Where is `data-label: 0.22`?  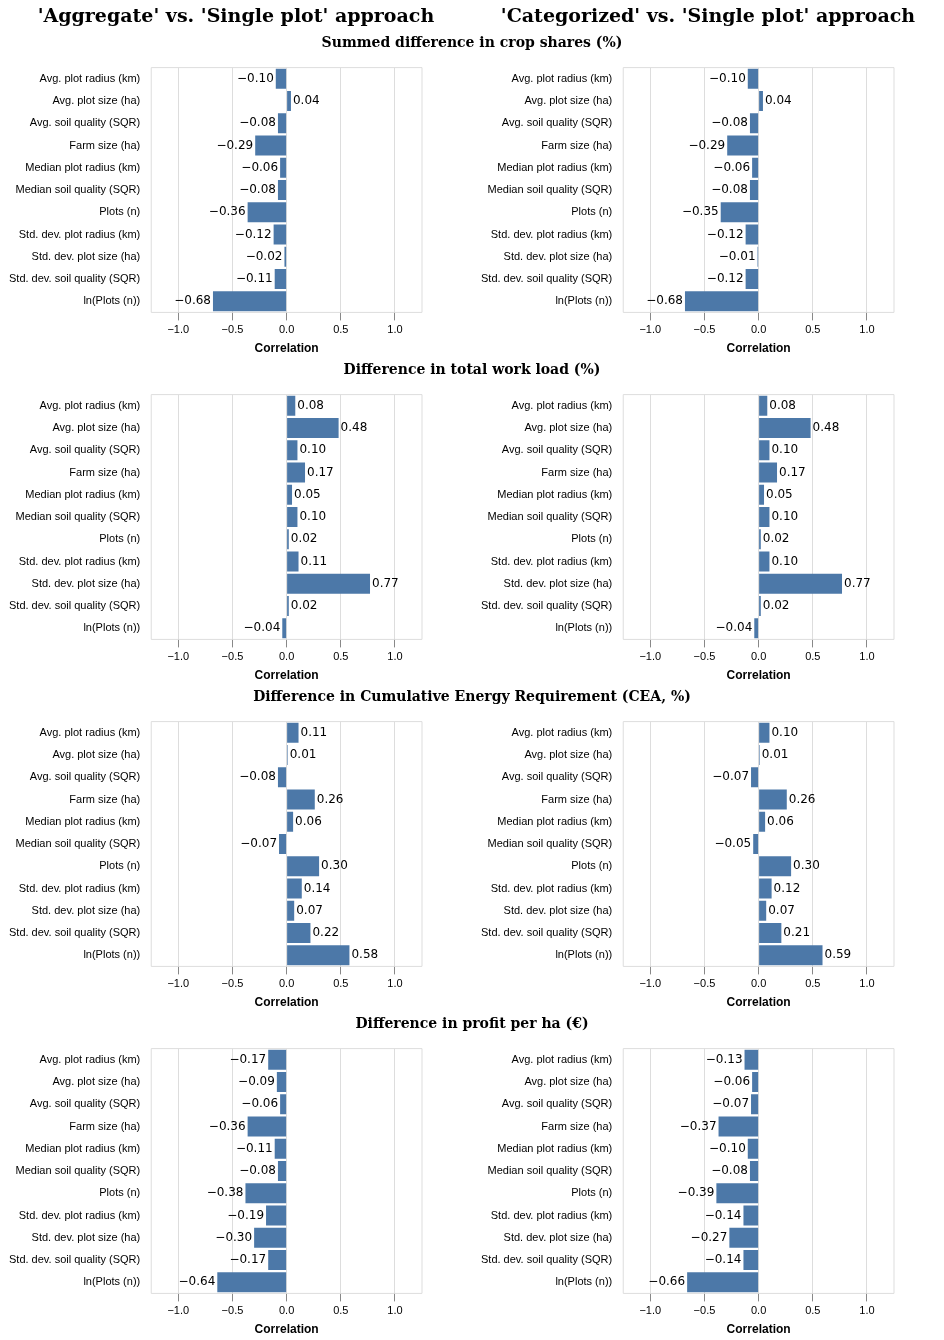
data-label: 0.22 is located at coordinates (326, 932).